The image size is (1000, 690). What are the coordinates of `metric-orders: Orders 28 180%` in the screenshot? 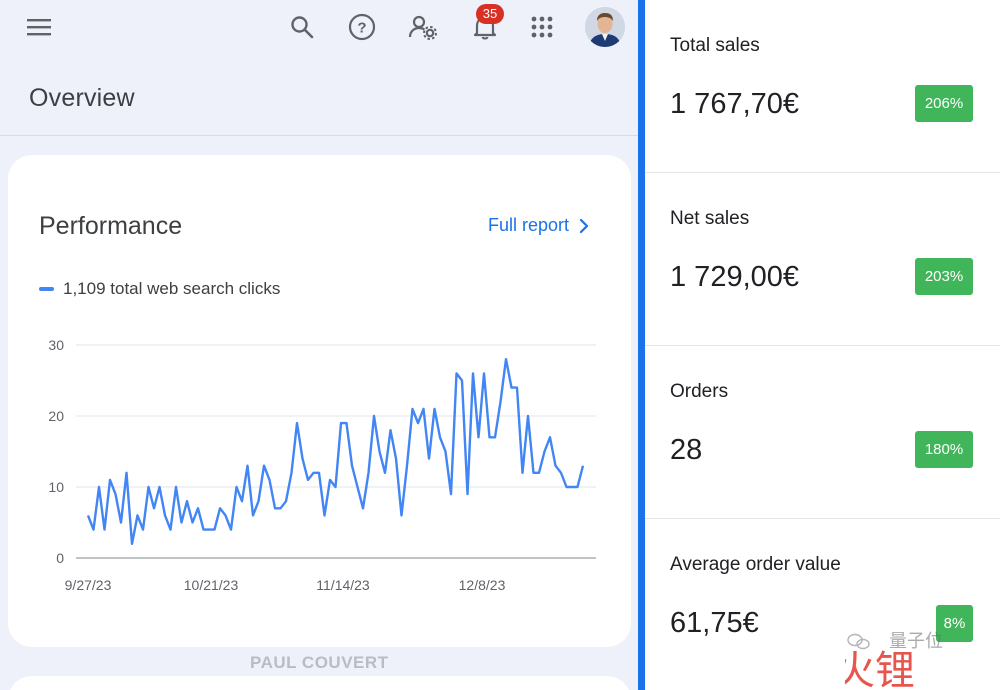 It's located at (822, 432).